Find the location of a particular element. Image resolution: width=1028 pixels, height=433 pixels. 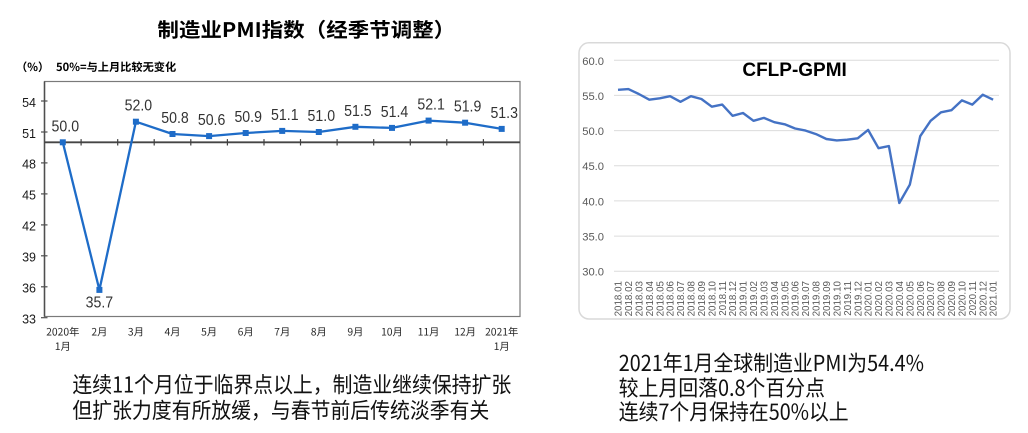

svg-text: 2019.06 is located at coordinates (796, 298).